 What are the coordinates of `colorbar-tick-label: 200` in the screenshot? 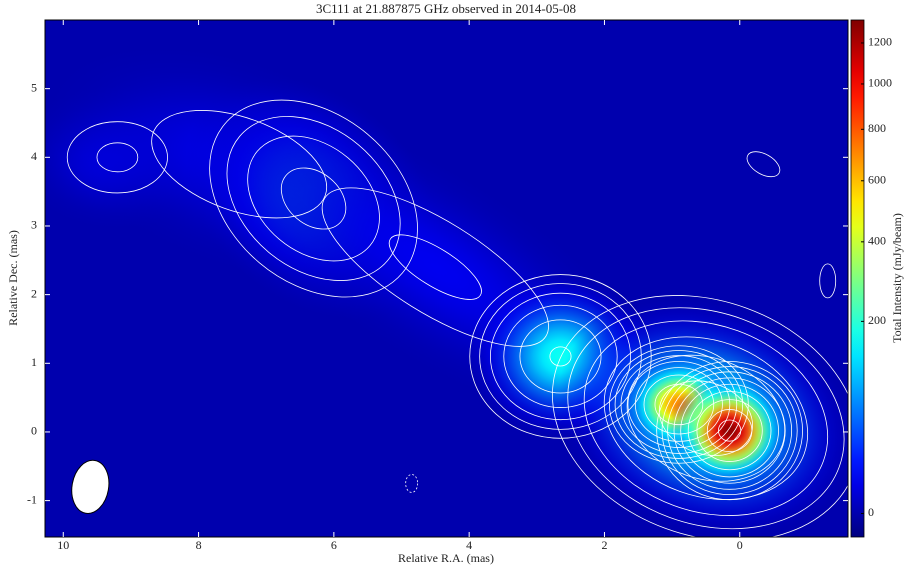 It's located at (877, 320).